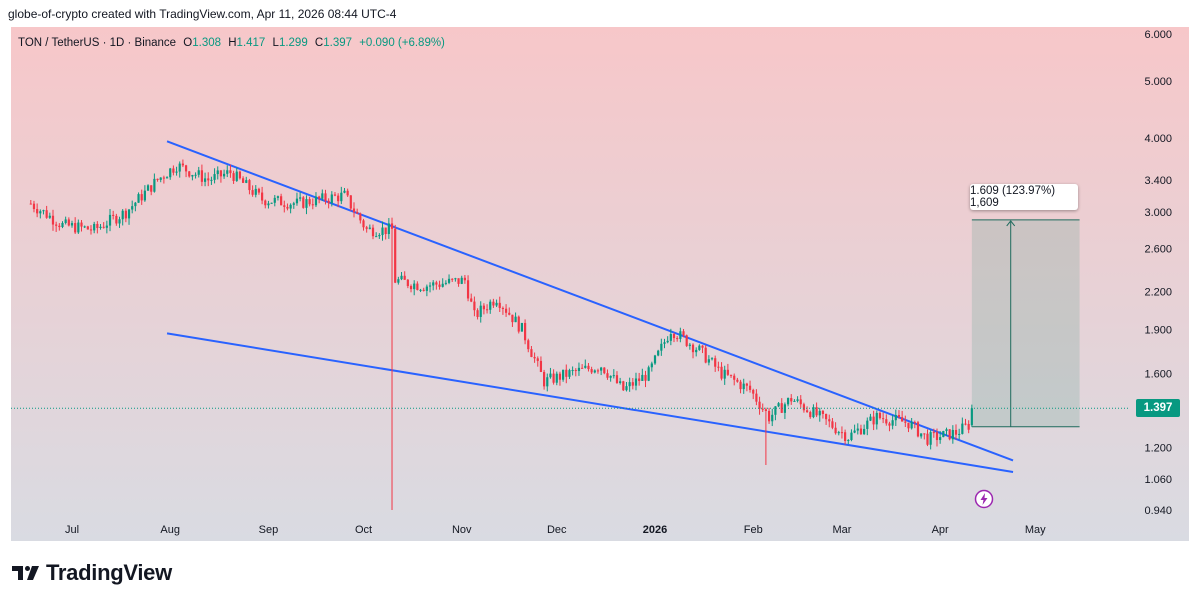 The height and width of the screenshot is (602, 1200). What do you see at coordinates (557, 530) in the screenshot?
I see `x-tick-label: Dec` at bounding box center [557, 530].